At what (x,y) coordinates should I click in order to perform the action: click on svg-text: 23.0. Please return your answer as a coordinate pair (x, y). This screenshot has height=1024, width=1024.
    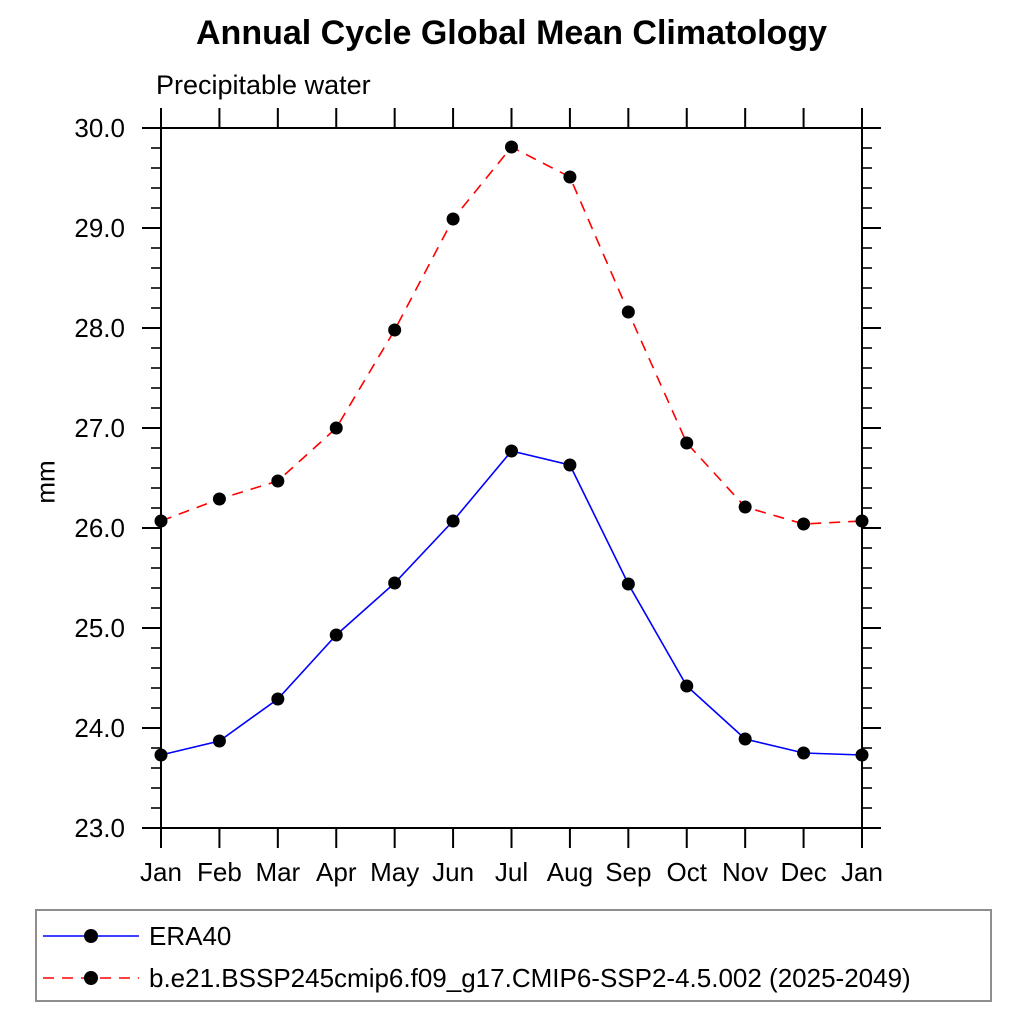
    Looking at the image, I should click on (99, 828).